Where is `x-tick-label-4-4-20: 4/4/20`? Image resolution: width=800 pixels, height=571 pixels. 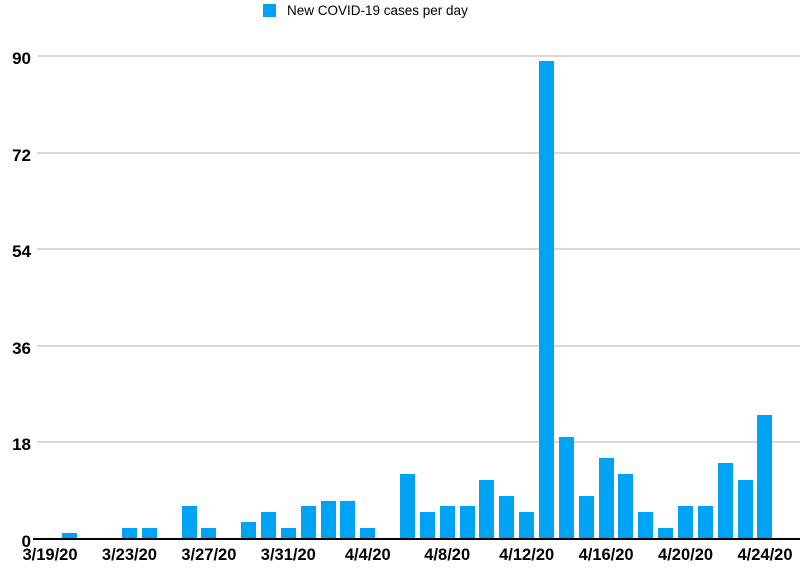
x-tick-label-4-4-20: 4/4/20 is located at coordinates (367, 555).